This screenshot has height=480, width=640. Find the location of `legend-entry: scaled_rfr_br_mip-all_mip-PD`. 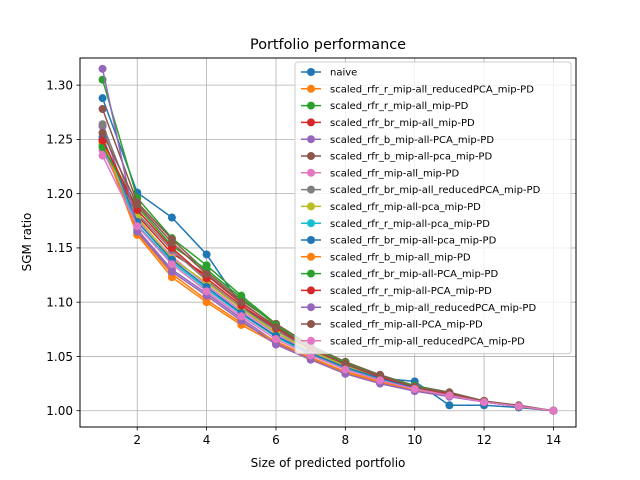

legend-entry: scaled_rfr_br_mip-all_mip-PD is located at coordinates (388, 123).